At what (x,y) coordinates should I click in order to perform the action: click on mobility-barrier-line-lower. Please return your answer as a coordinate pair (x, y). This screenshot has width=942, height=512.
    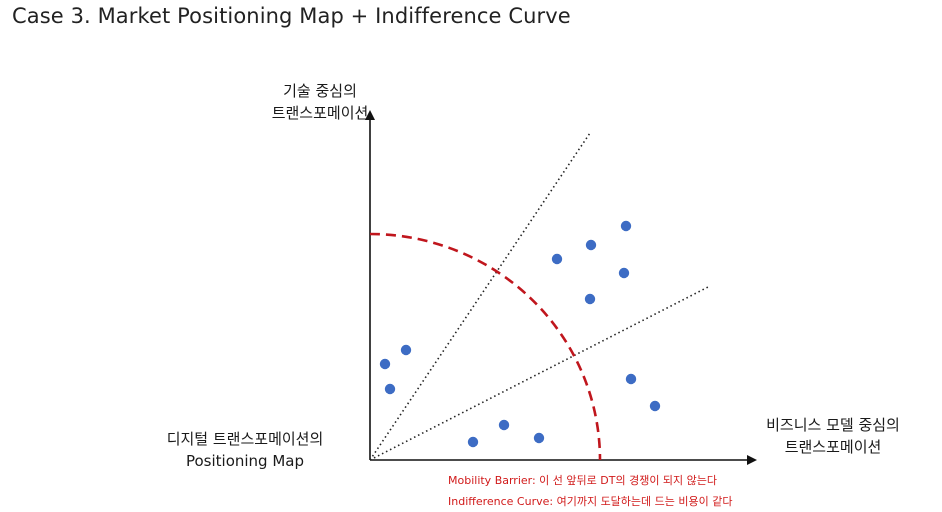
    Looking at the image, I should click on (540, 373).